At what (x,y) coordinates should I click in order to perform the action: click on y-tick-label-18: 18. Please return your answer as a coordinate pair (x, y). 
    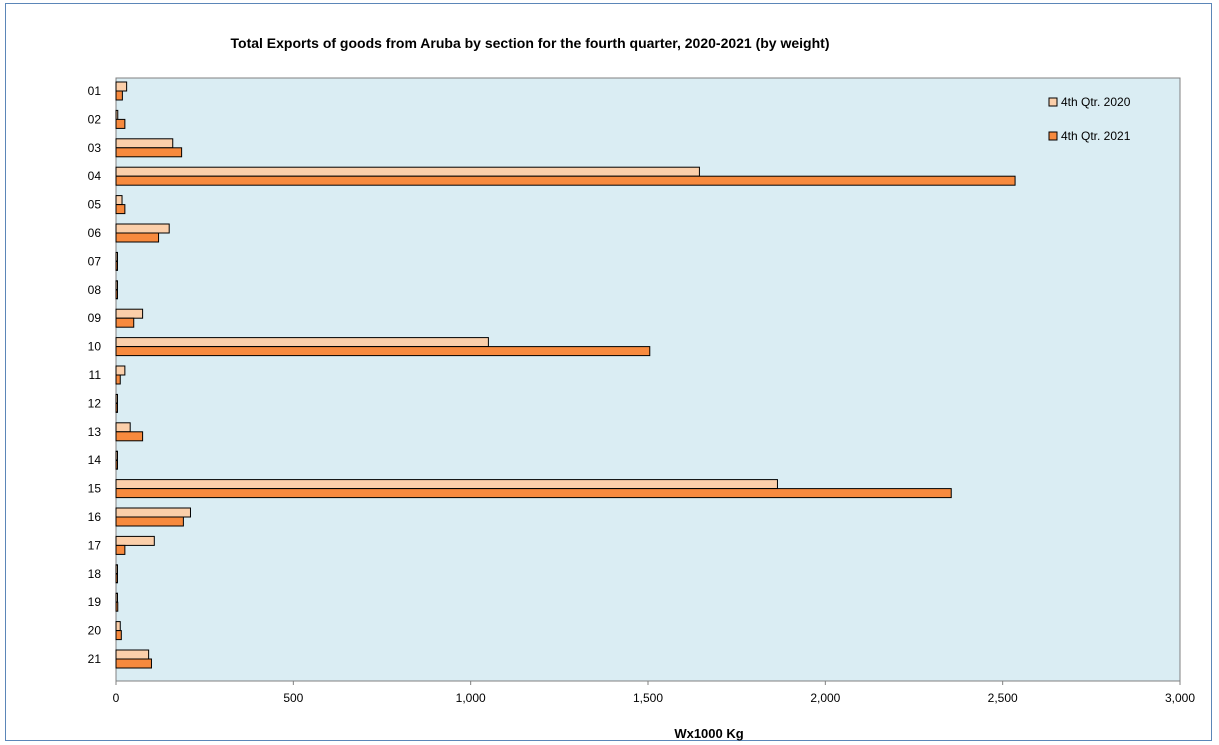
    Looking at the image, I should click on (95, 574).